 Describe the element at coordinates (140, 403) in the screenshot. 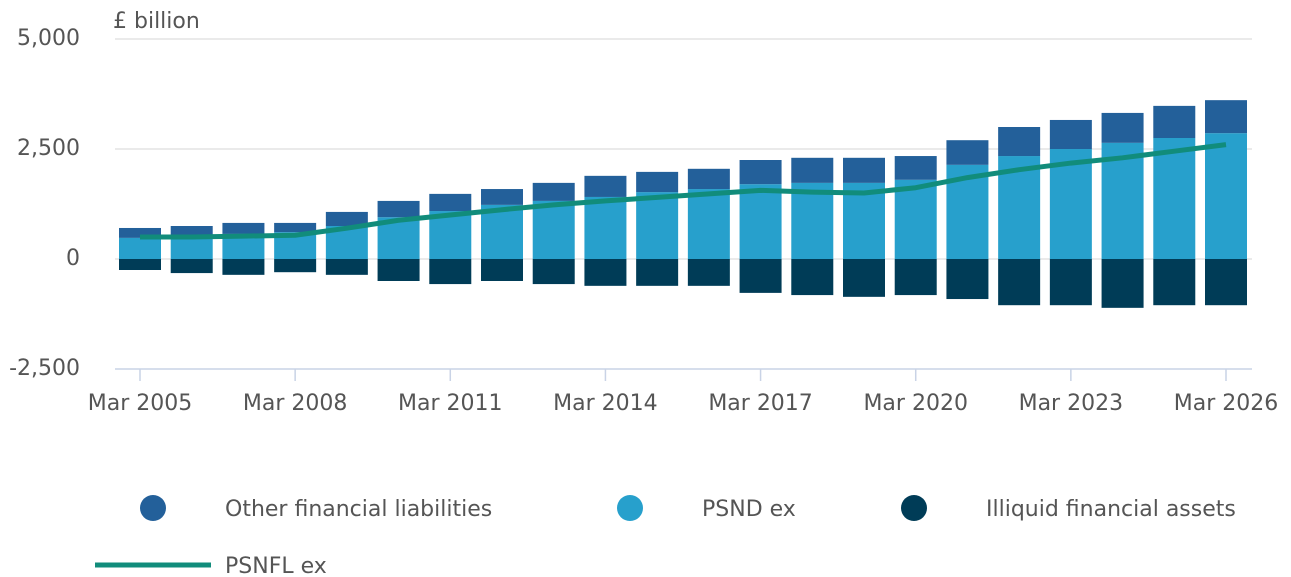

I see `x-tick-label: Mar 2005` at that location.